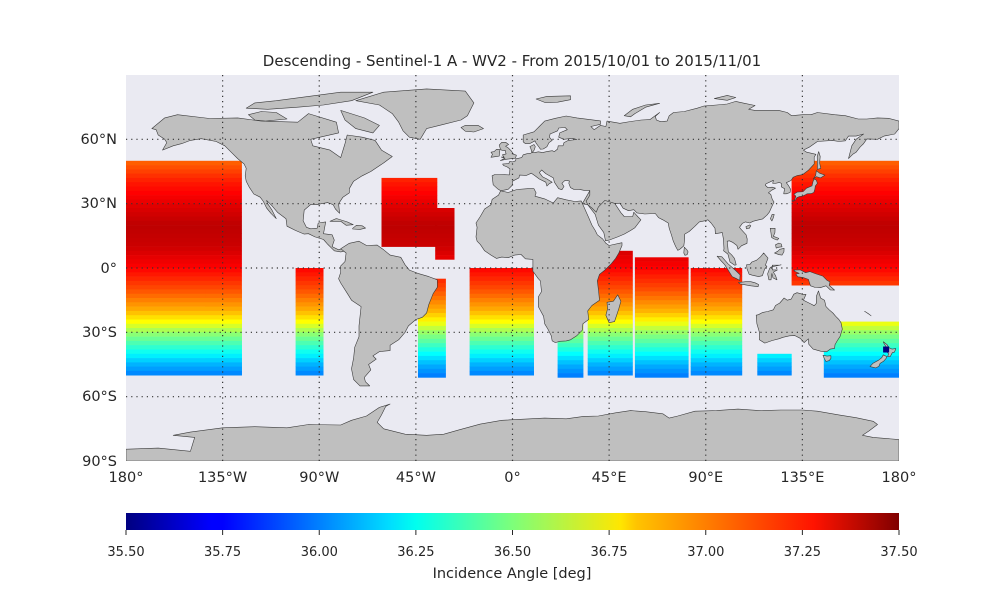 The width and height of the screenshot is (1000, 600). I want to click on colorbar-tick-label: 35.50, so click(125, 552).